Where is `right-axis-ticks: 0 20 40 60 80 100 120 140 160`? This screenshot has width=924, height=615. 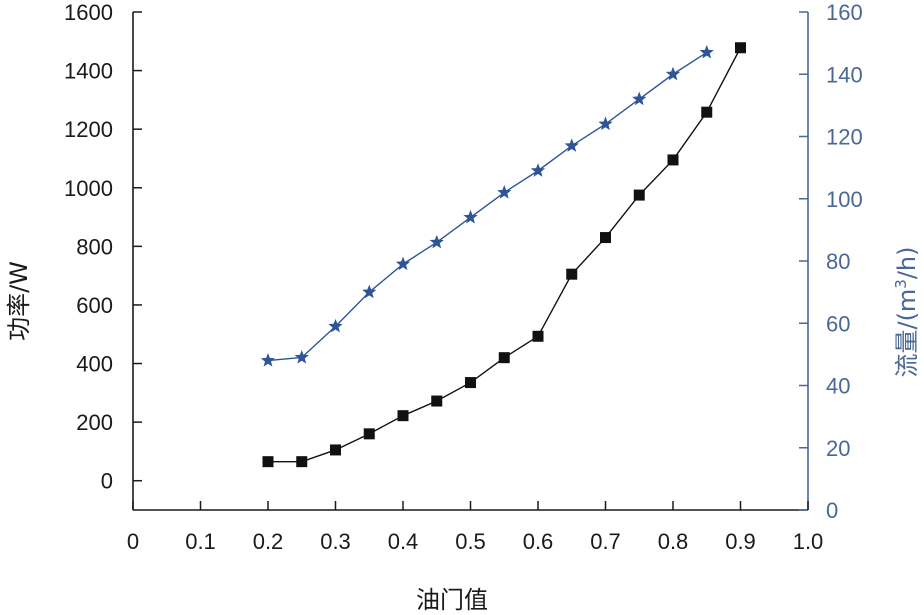 right-axis-ticks: 0 20 40 60 80 100 120 140 160 is located at coordinates (831, 261).